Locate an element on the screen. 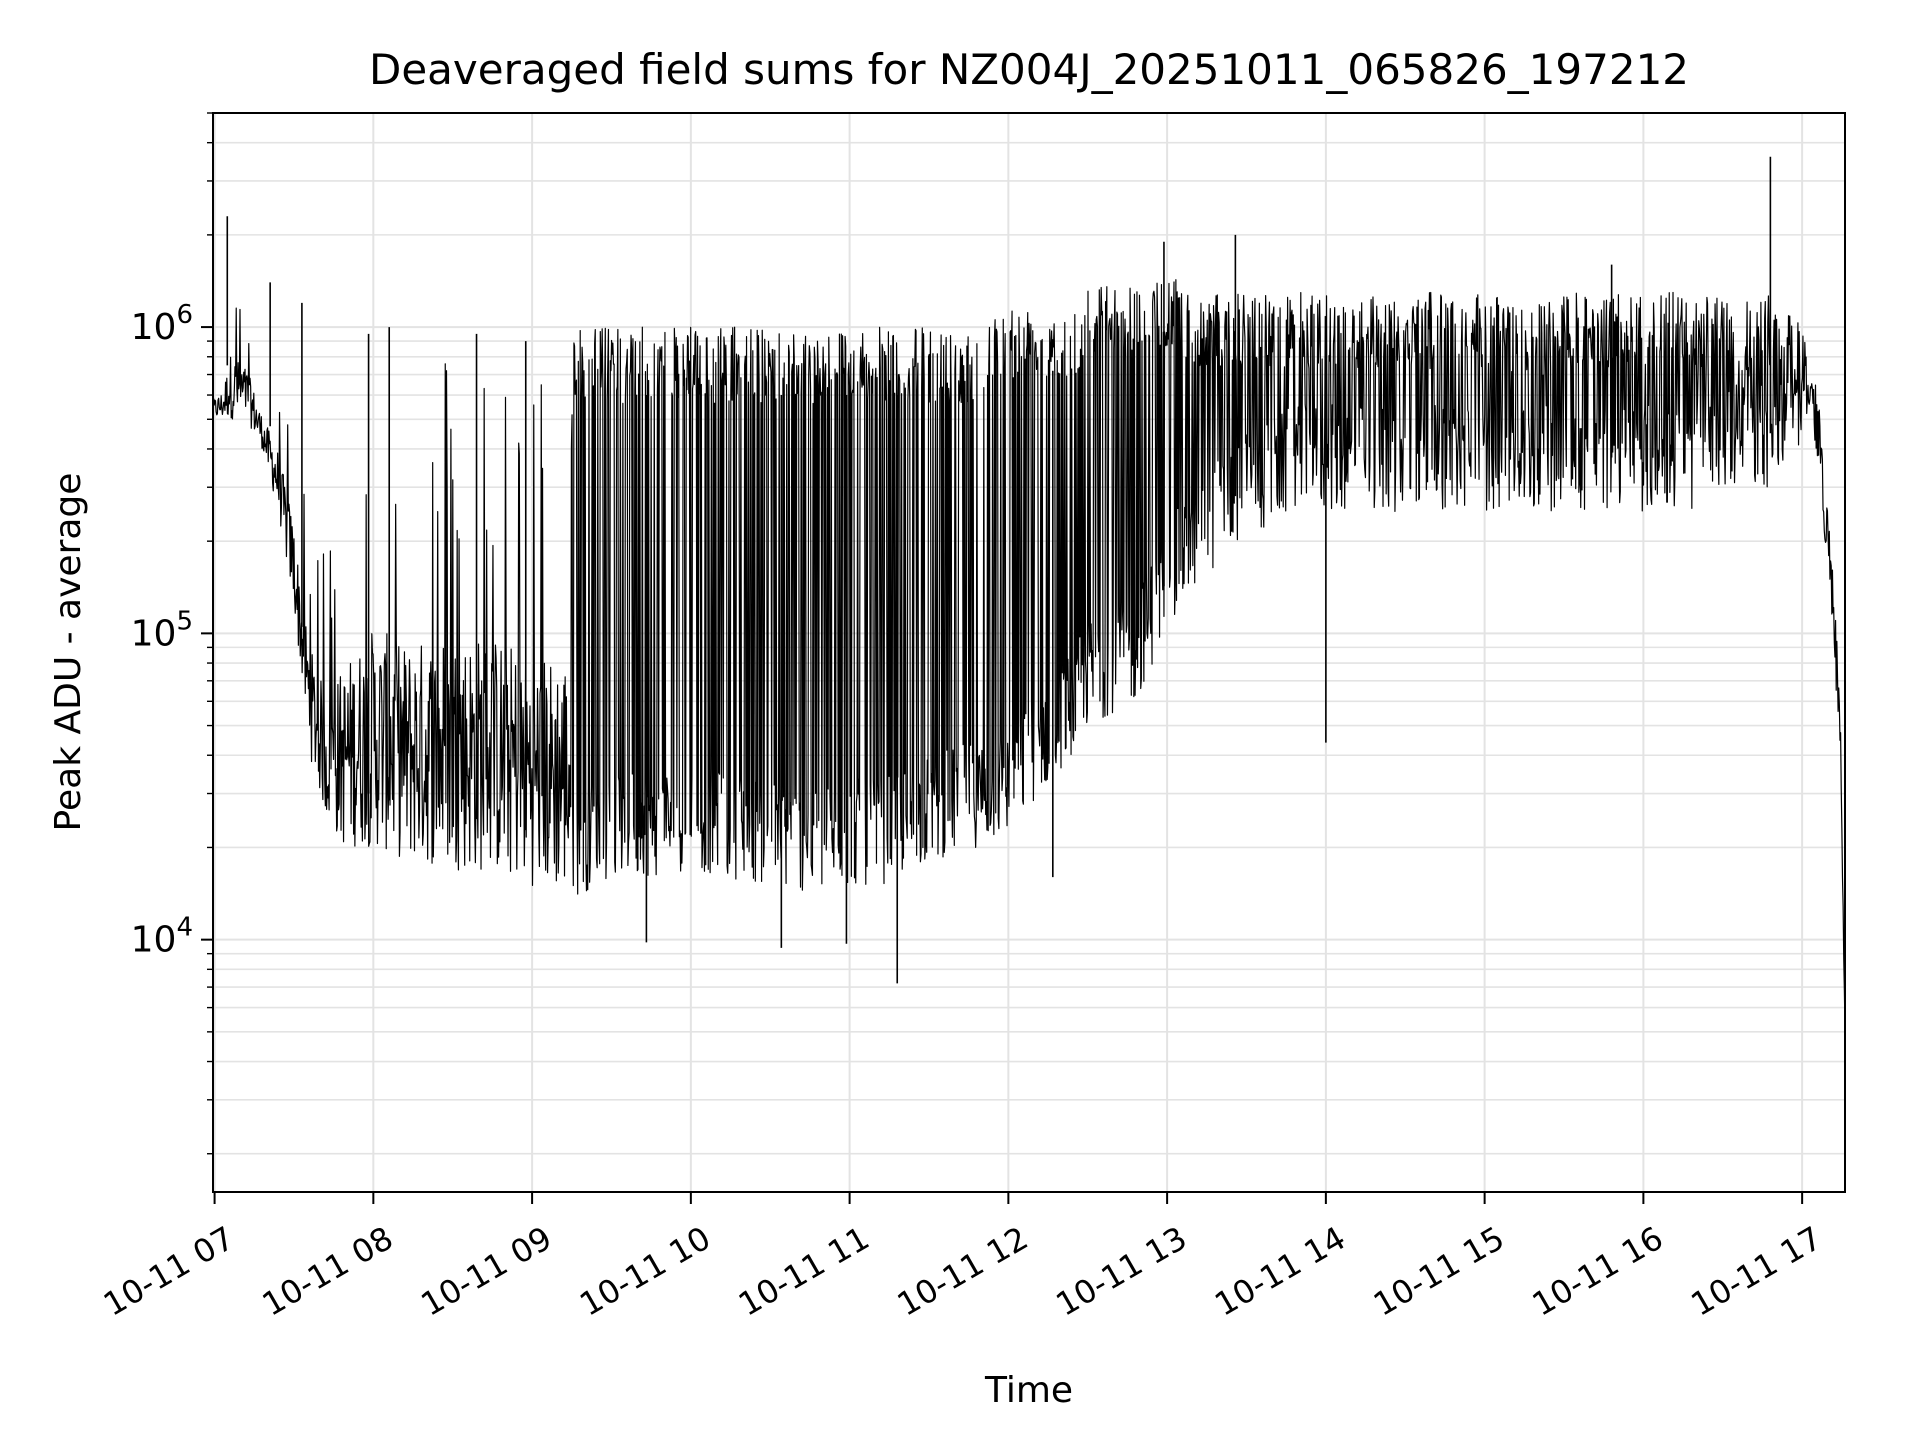 Image resolution: width=1920 pixels, height=1440 pixels. y-axis: 10⁴ 10⁵ 10⁶ is located at coordinates (172, 633).